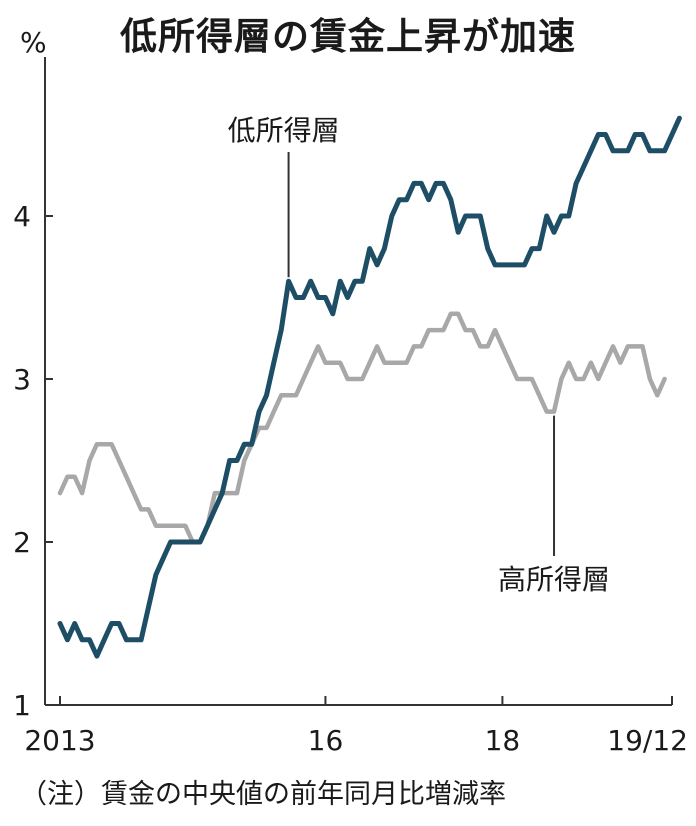  What do you see at coordinates (33, 42) in the screenshot?
I see `y-axis-unit: %` at bounding box center [33, 42].